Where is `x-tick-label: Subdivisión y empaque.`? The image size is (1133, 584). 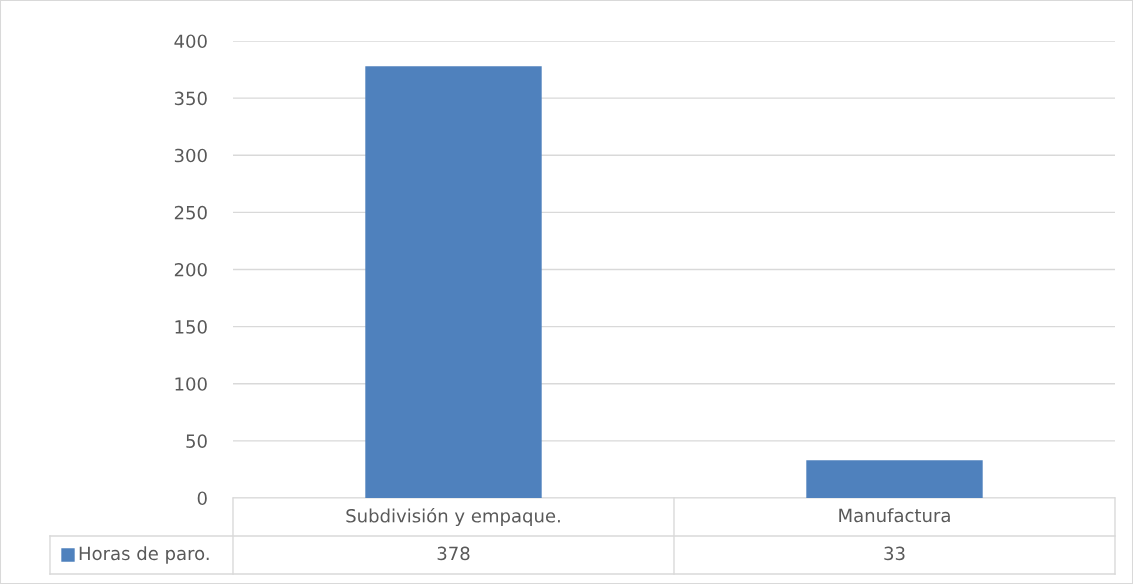
x-tick-label: Subdivisión y empaque. is located at coordinates (453, 517).